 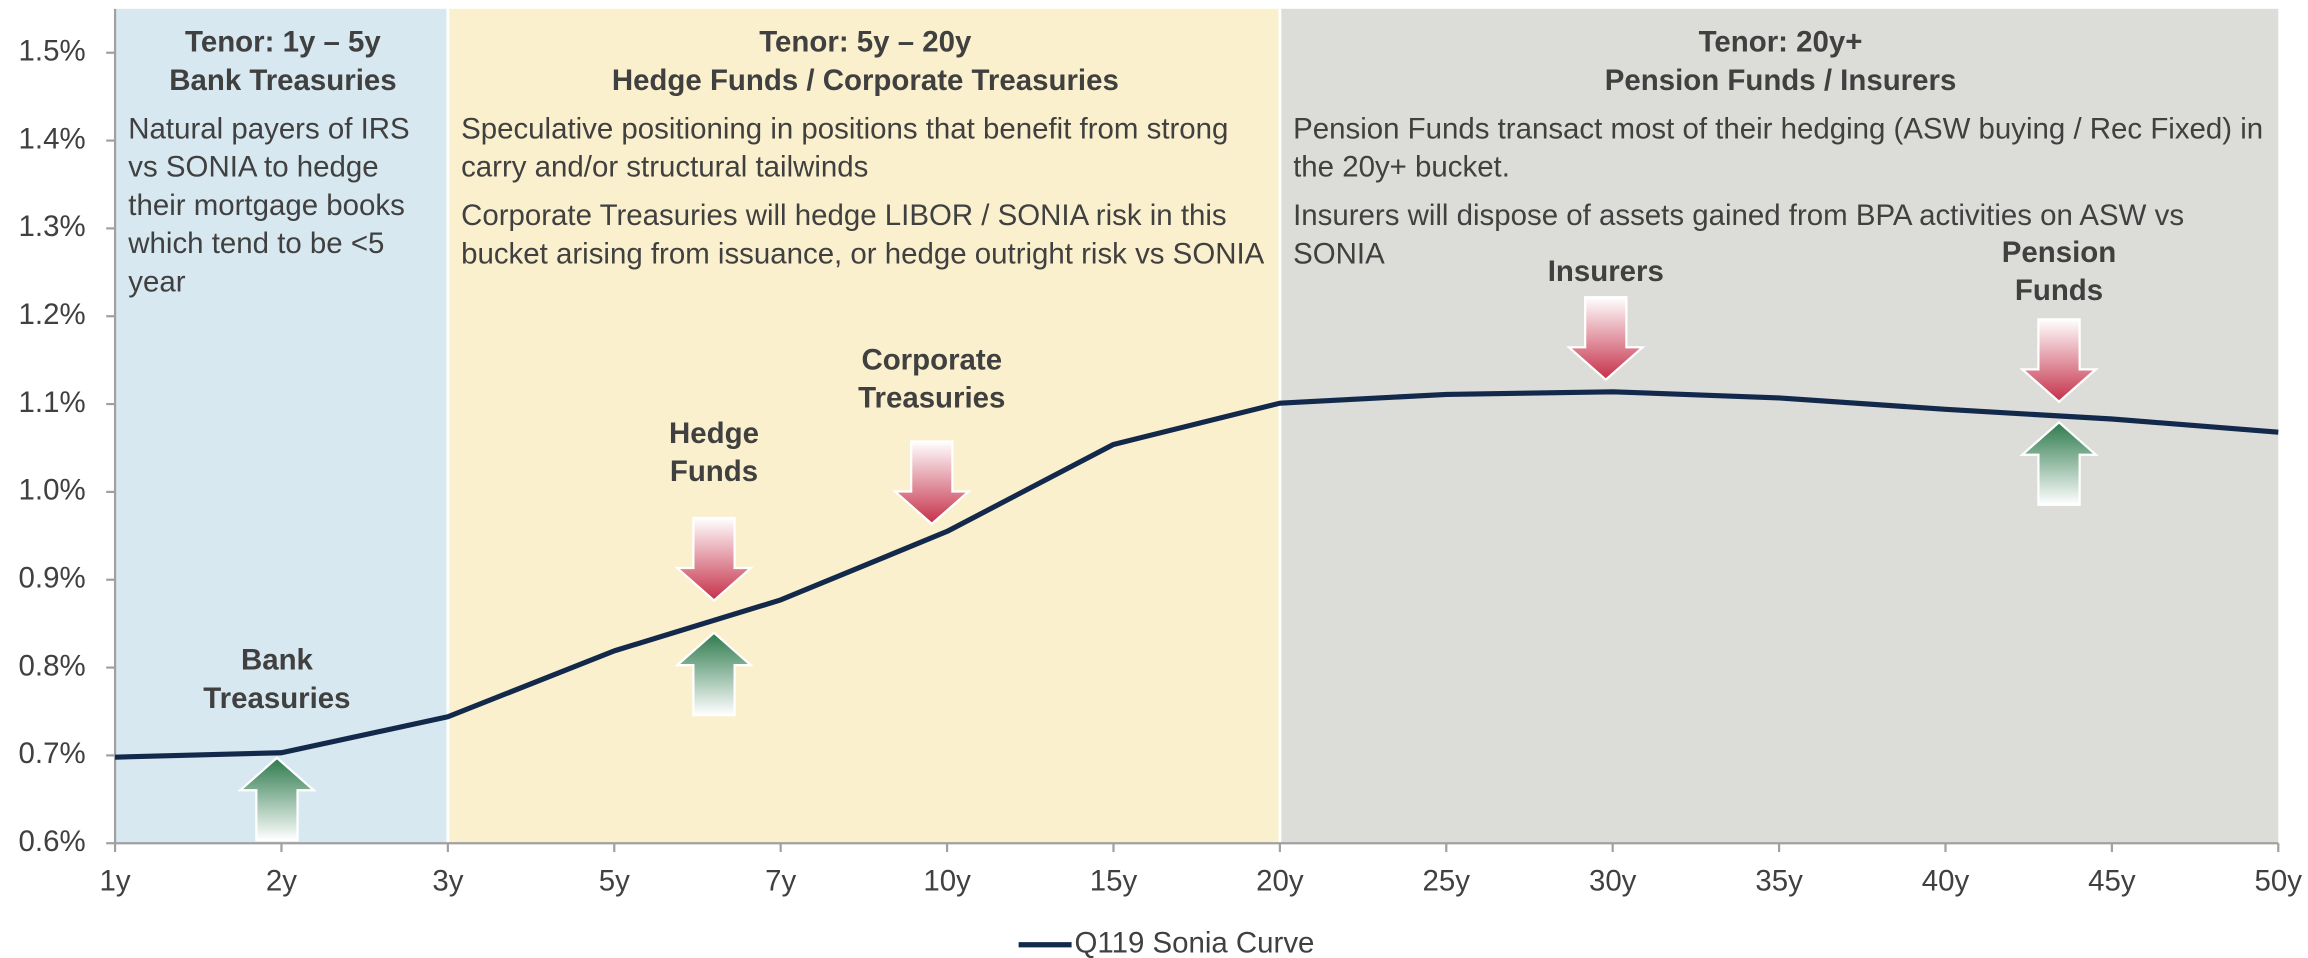 What do you see at coordinates (1114, 881) in the screenshot?
I see `x-tick-label: 15y` at bounding box center [1114, 881].